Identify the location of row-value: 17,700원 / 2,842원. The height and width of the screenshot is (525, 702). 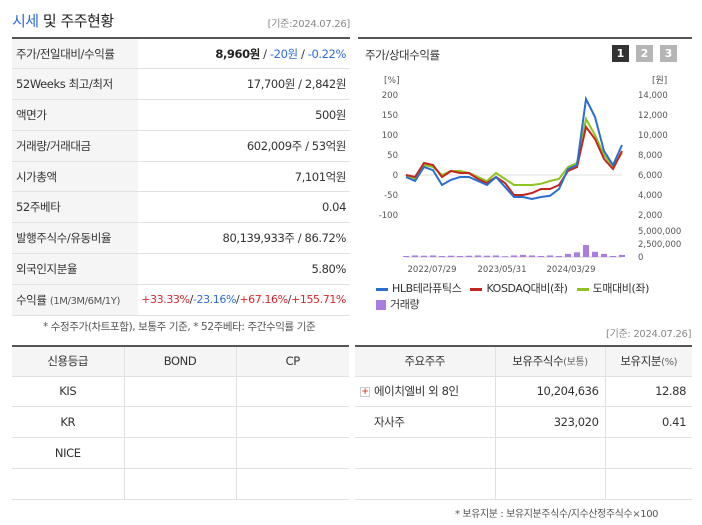
(244, 84).